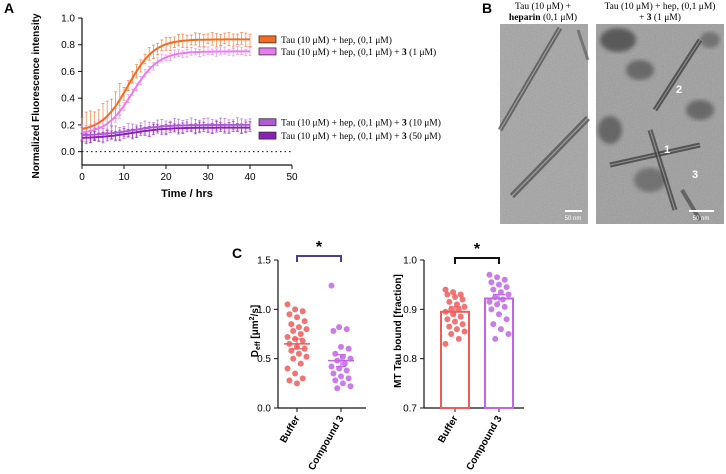 Image resolution: width=726 pixels, height=474 pixels. I want to click on a-x-tick-label: 40, so click(250, 177).